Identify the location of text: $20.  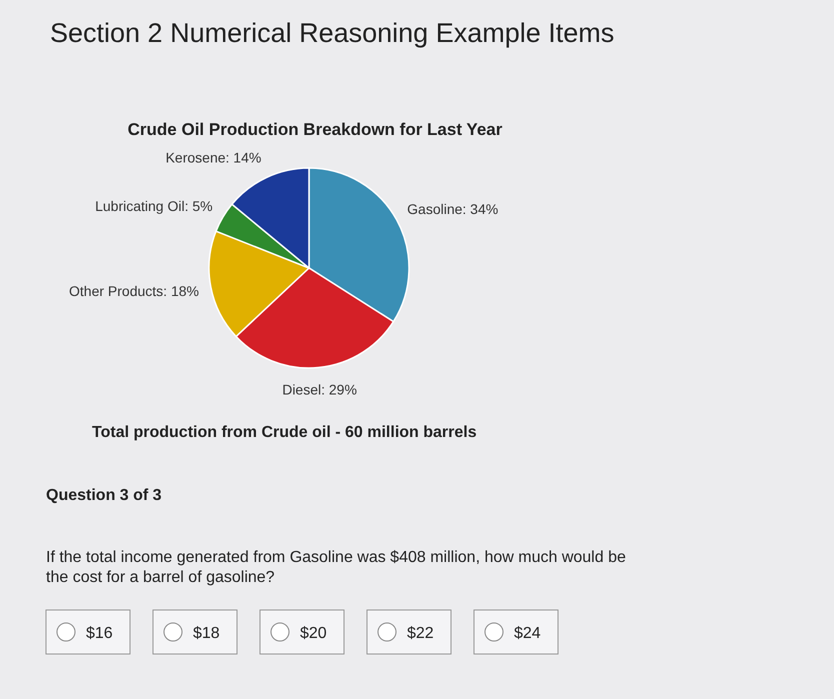
(313, 633).